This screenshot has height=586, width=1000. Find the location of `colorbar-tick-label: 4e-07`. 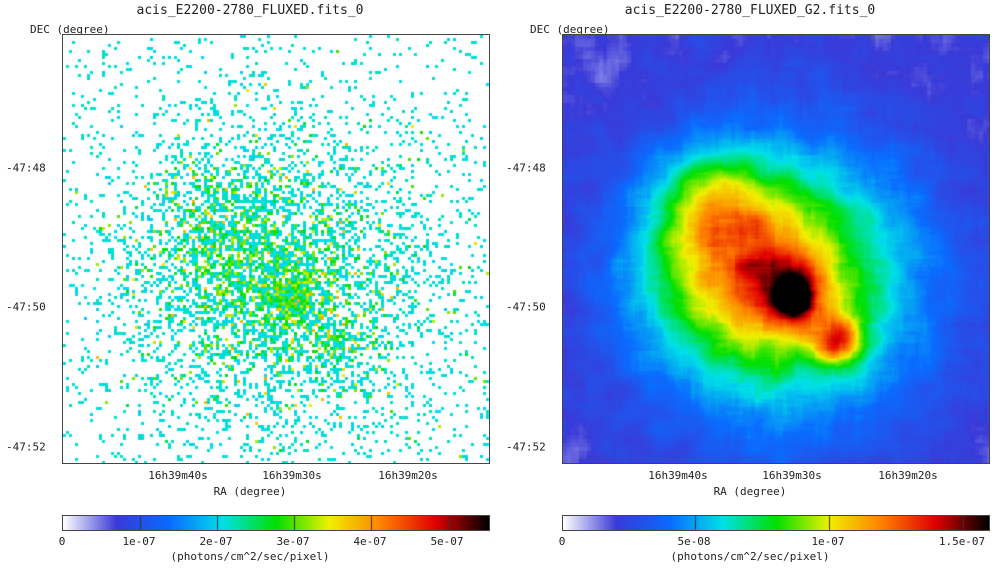

colorbar-tick-label: 4e-07 is located at coordinates (370, 541).